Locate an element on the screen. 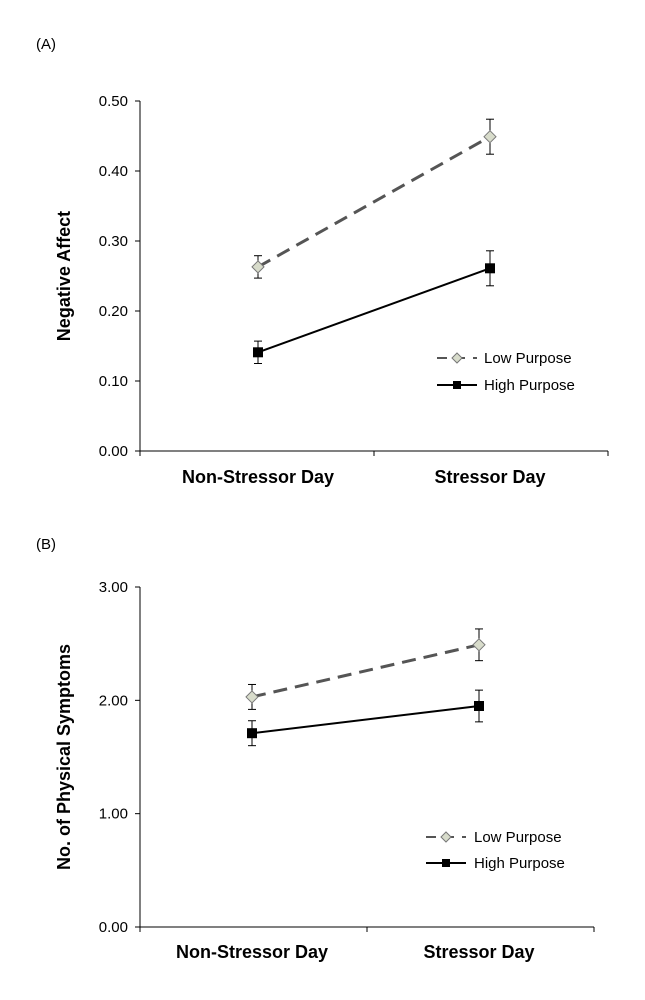 The height and width of the screenshot is (1000, 645). panel-label-a: (A) is located at coordinates (46, 44).